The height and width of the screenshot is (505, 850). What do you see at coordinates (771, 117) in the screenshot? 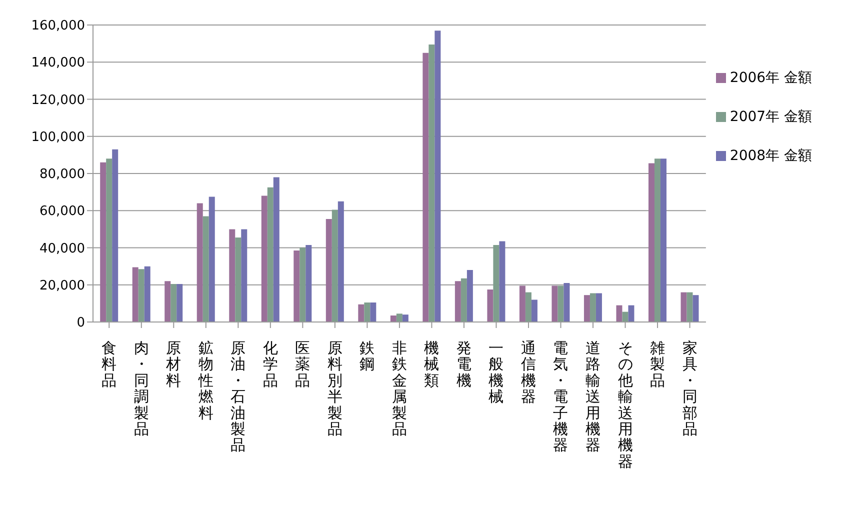
I see `legend-label: 2007年 金額` at bounding box center [771, 117].